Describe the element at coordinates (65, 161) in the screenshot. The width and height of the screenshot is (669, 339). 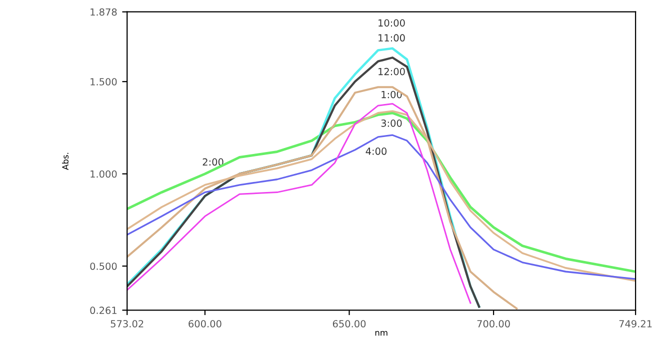
I see `y-axis-title: Abs.` at that location.